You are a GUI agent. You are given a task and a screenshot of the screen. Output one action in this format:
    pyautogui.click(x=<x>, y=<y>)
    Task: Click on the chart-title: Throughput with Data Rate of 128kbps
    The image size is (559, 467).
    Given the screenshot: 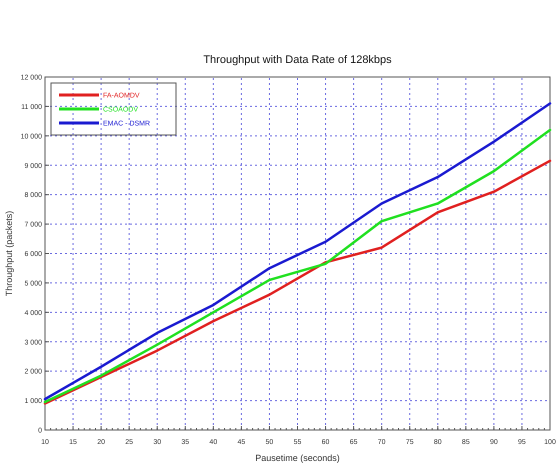 What is the action you would take?
    pyautogui.click(x=297, y=60)
    